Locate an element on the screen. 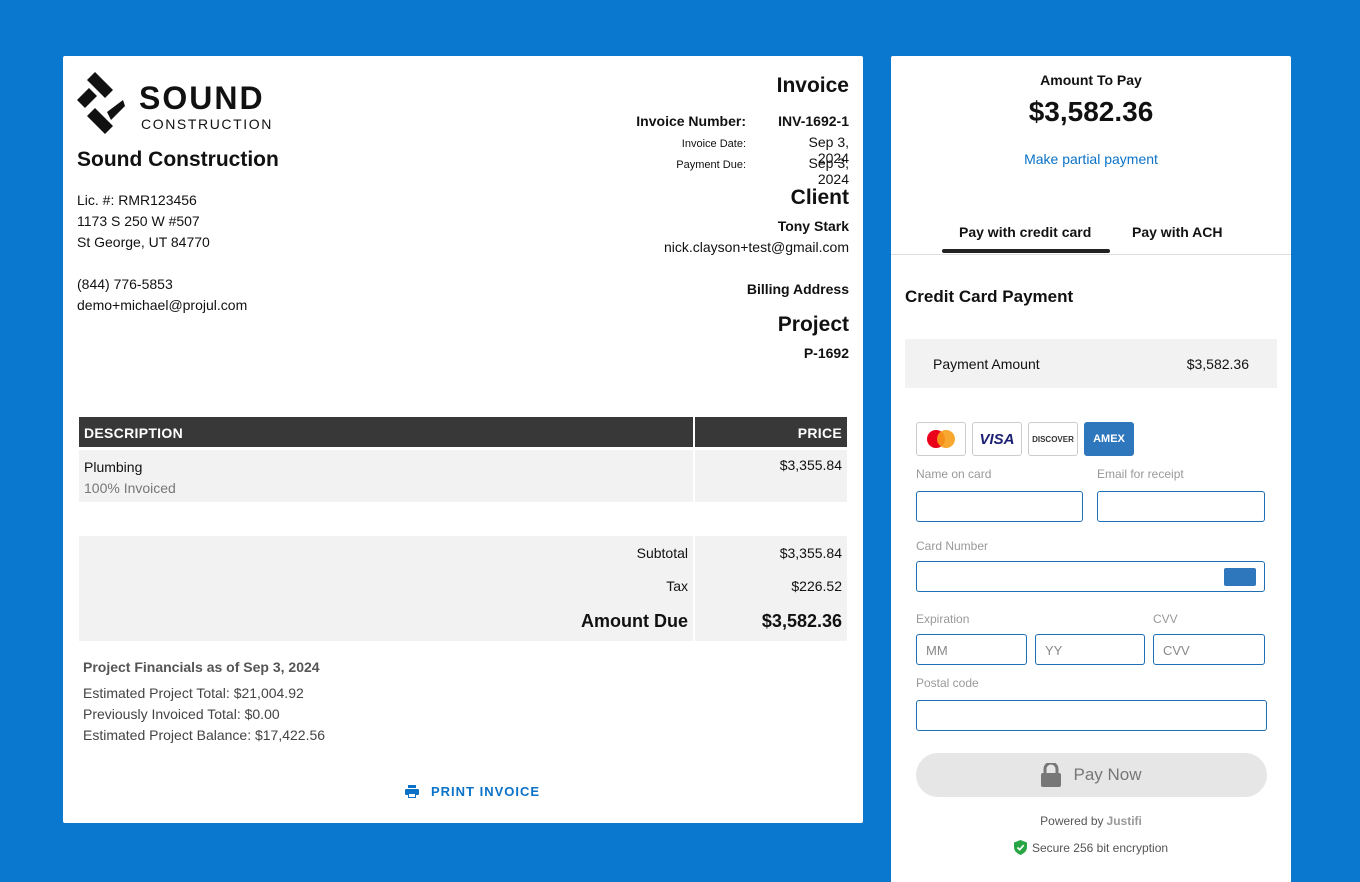 The width and height of the screenshot is (1360, 882). amount-due-label: Amount Due is located at coordinates (634, 621).